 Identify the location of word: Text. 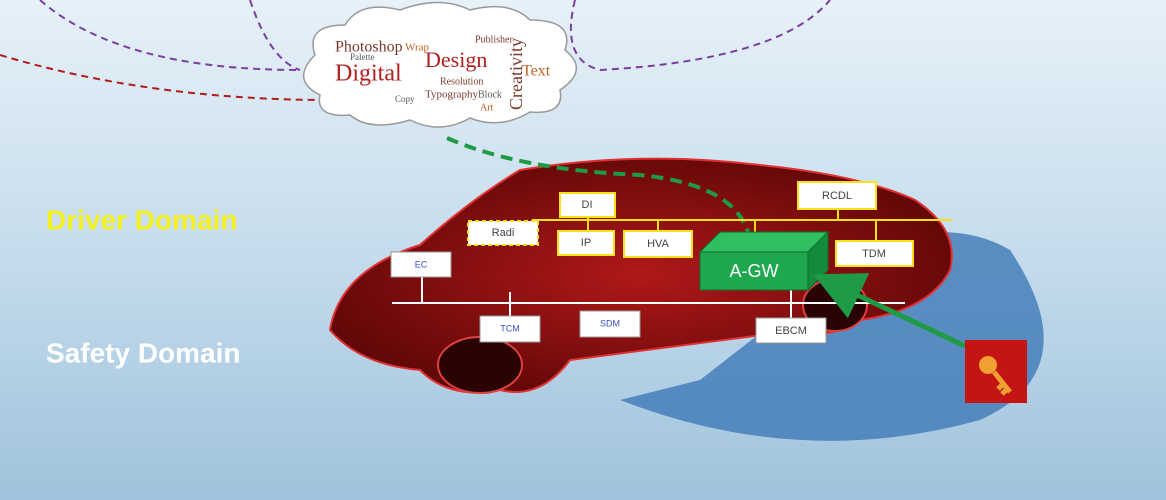
(536, 71).